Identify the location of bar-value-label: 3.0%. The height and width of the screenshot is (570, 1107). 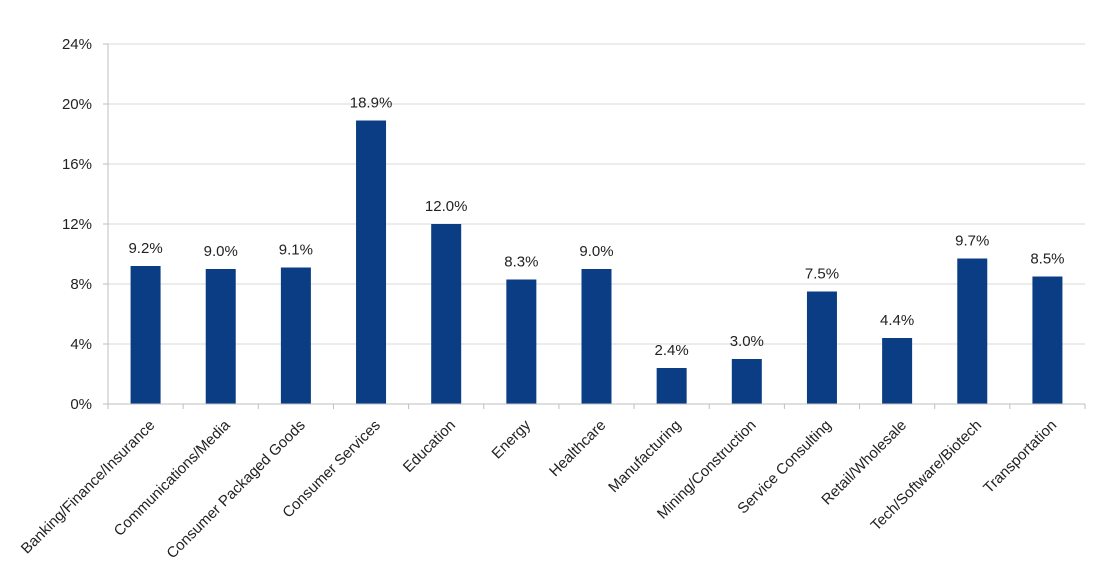
(747, 341).